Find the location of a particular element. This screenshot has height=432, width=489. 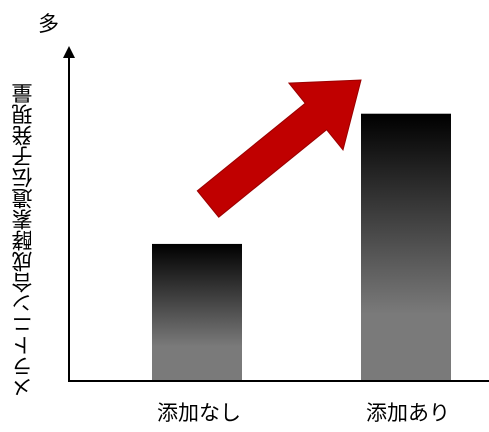

annotation-layer is located at coordinates (279, 148).